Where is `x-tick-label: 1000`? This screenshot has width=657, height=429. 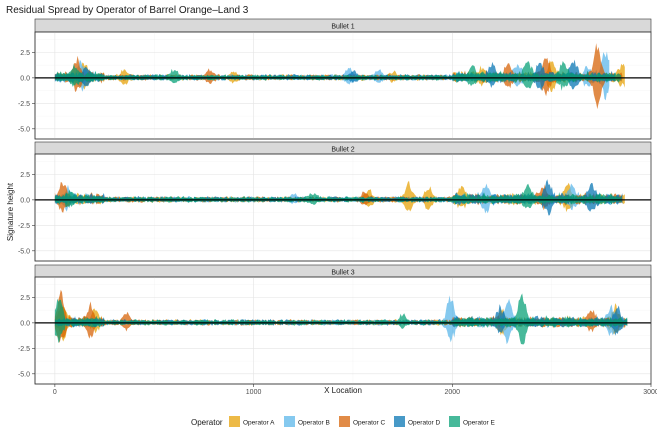
x-tick-label: 1000 is located at coordinates (254, 392).